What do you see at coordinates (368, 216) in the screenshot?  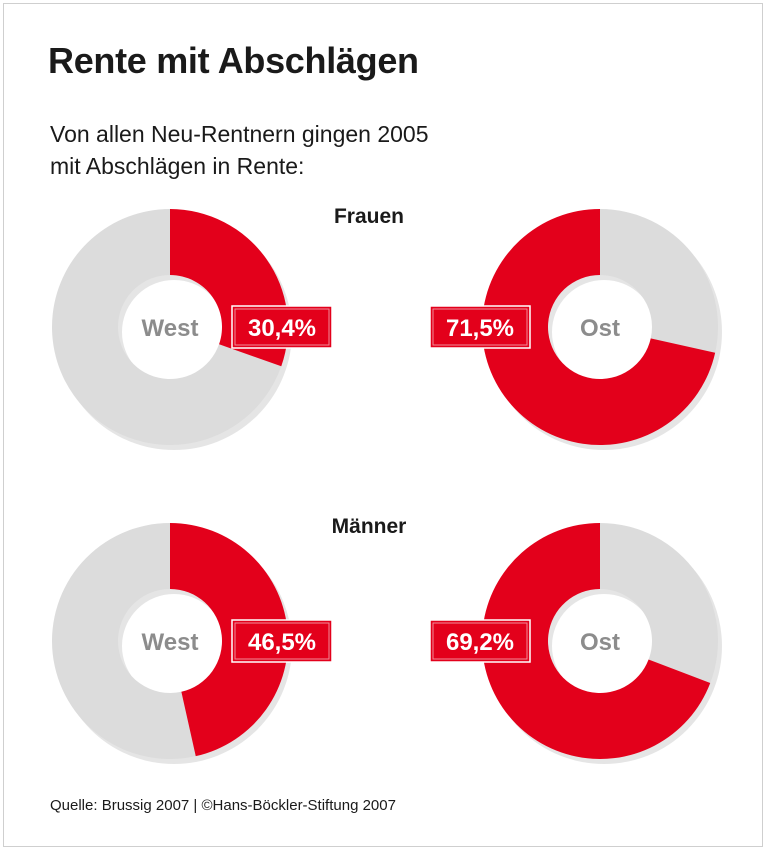 I see `section-label-women: Frauen` at bounding box center [368, 216].